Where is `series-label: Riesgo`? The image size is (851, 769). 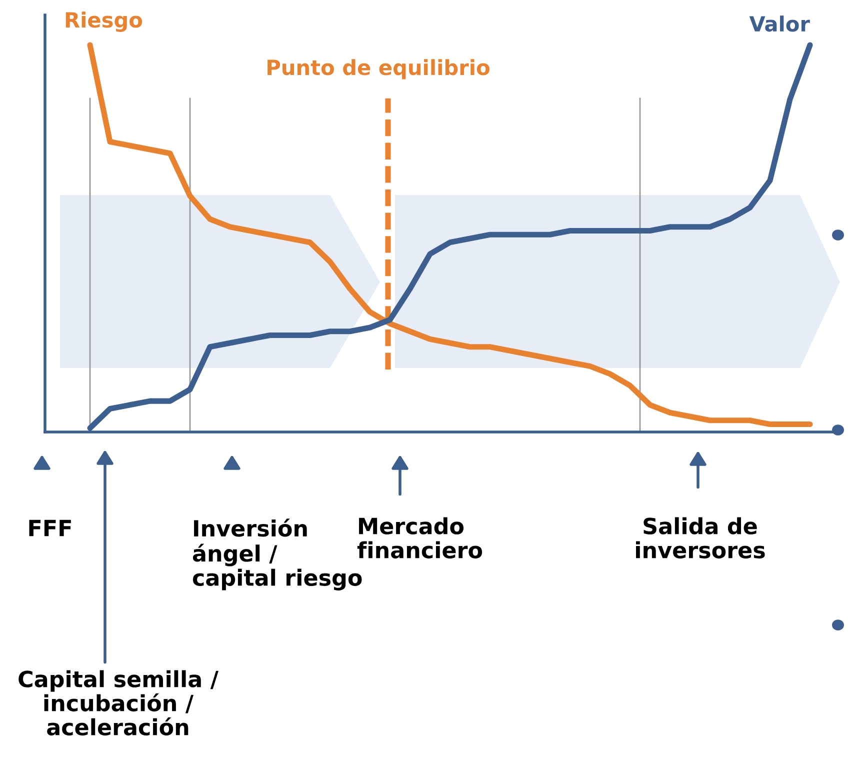 series-label: Riesgo is located at coordinates (104, 22).